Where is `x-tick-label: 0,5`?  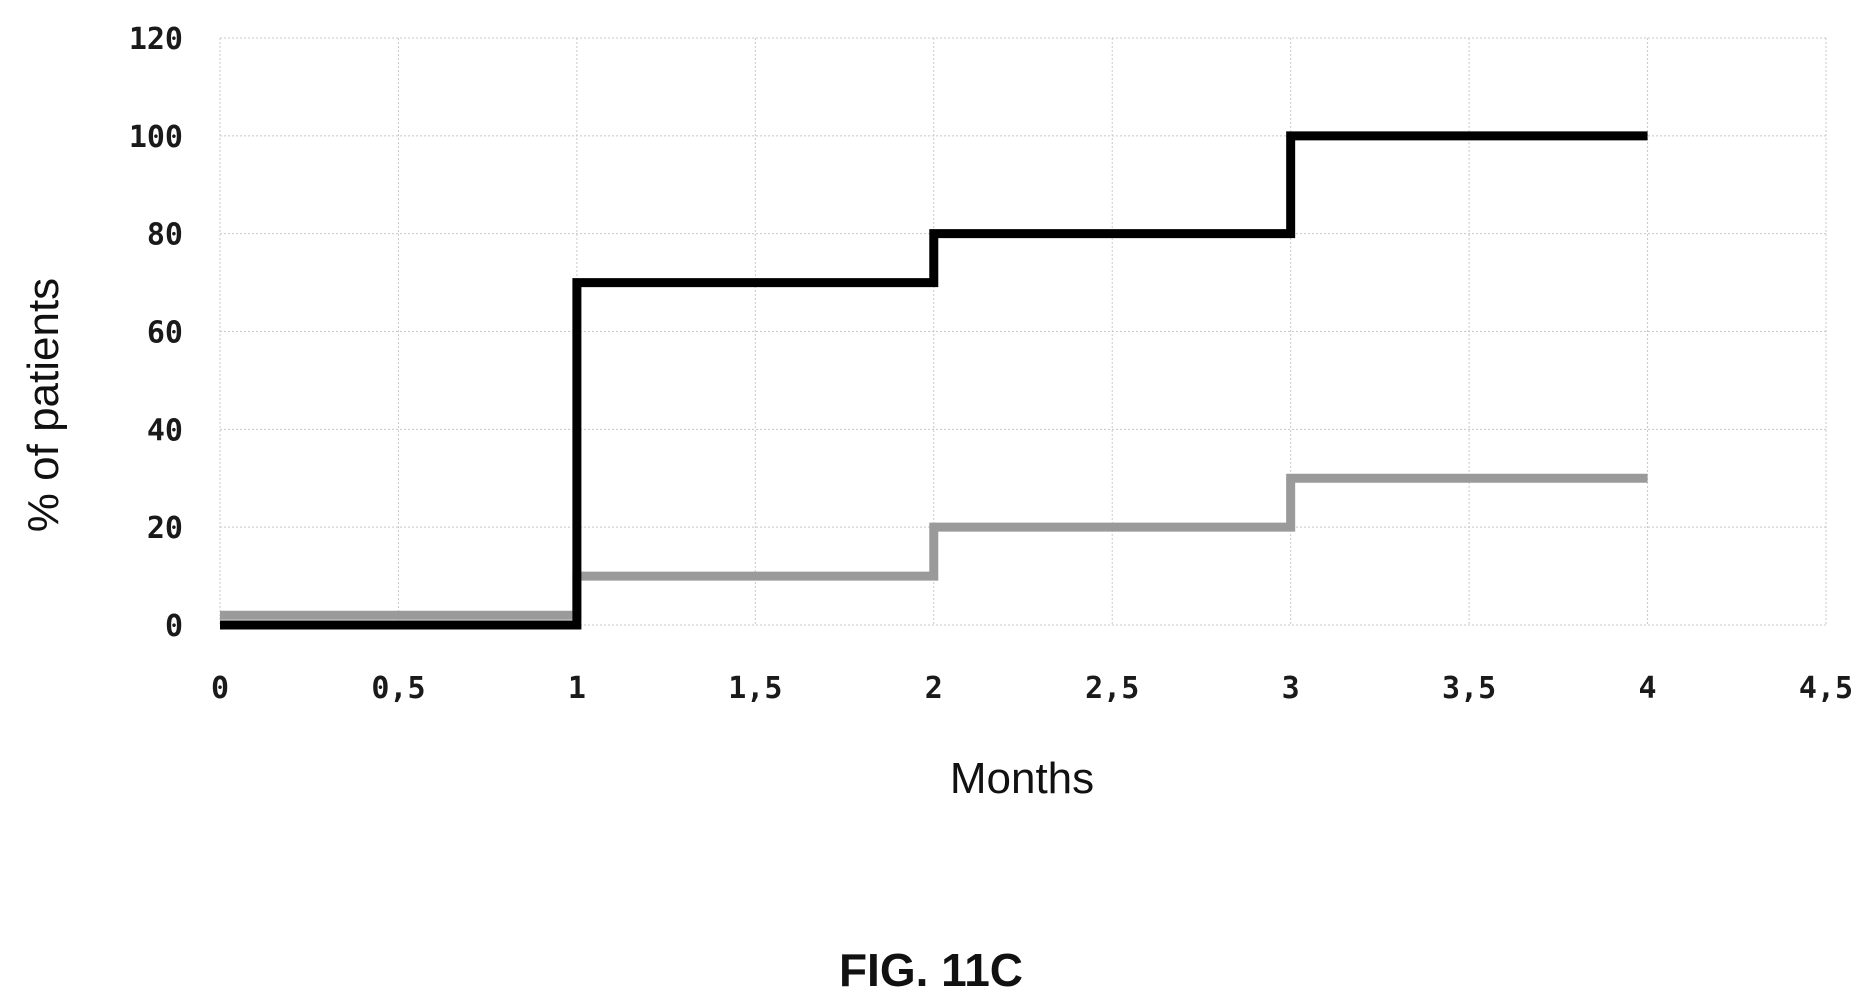
x-tick-label: 0,5 is located at coordinates (398, 688).